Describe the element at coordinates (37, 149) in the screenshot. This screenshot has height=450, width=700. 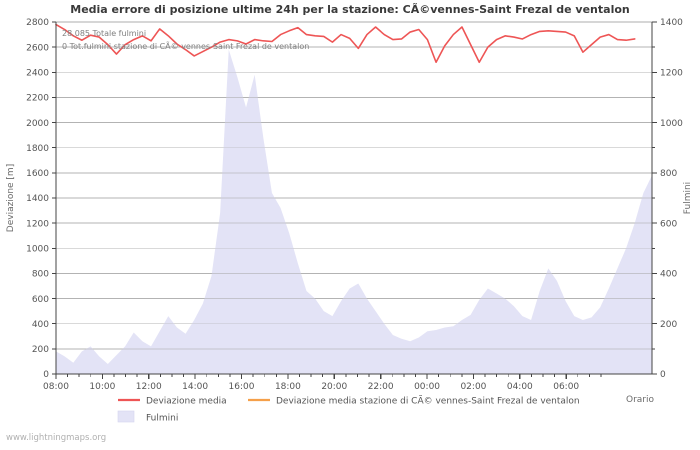
I see `axis-tick-label-left: 1800` at that location.